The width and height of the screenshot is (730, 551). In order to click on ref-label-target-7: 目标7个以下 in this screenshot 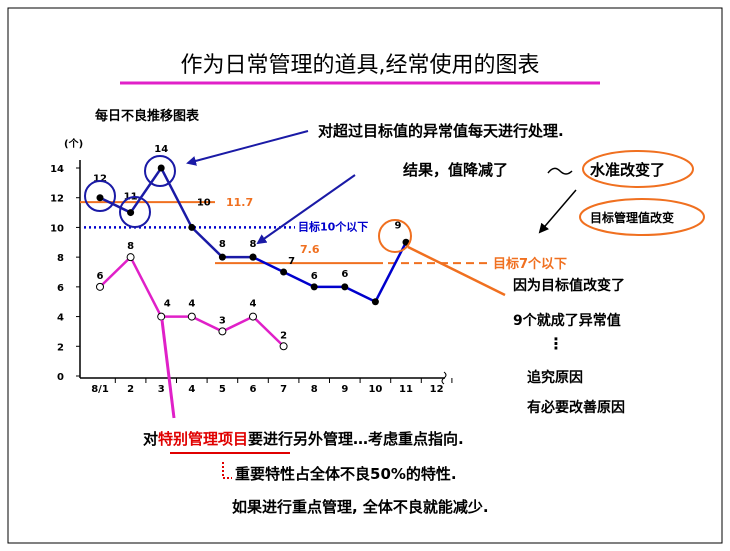, I will do `click(530, 264)`.